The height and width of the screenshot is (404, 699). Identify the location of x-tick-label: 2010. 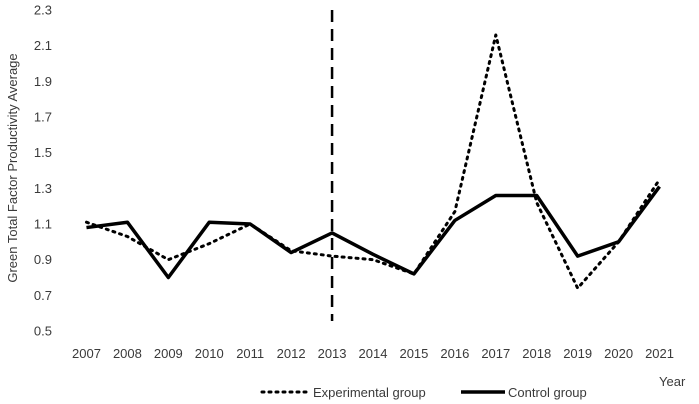
(209, 353).